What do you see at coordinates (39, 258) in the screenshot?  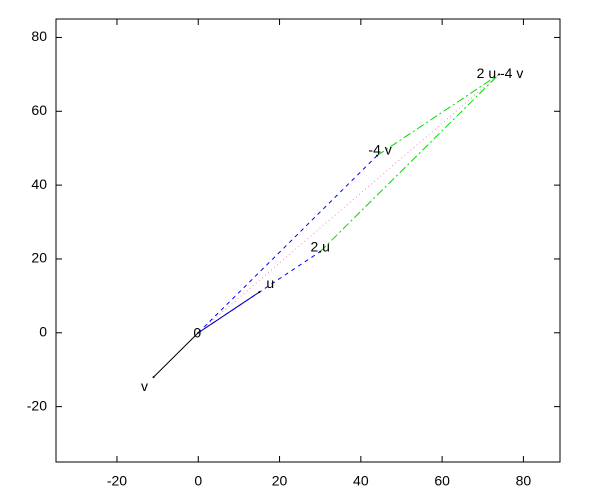 I see `y-tick-label: 20` at bounding box center [39, 258].